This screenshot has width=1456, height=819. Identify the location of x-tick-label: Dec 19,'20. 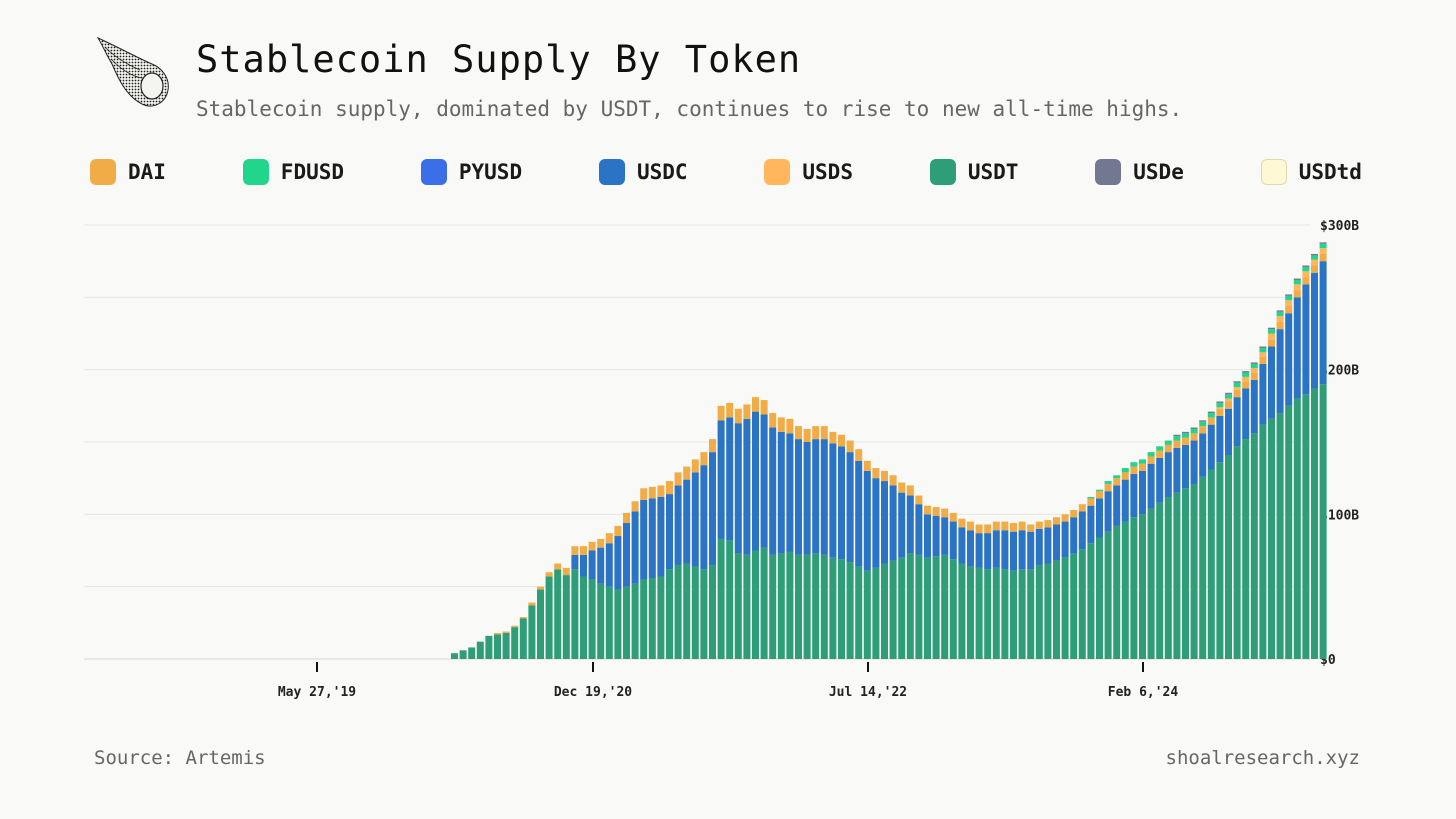
(593, 692).